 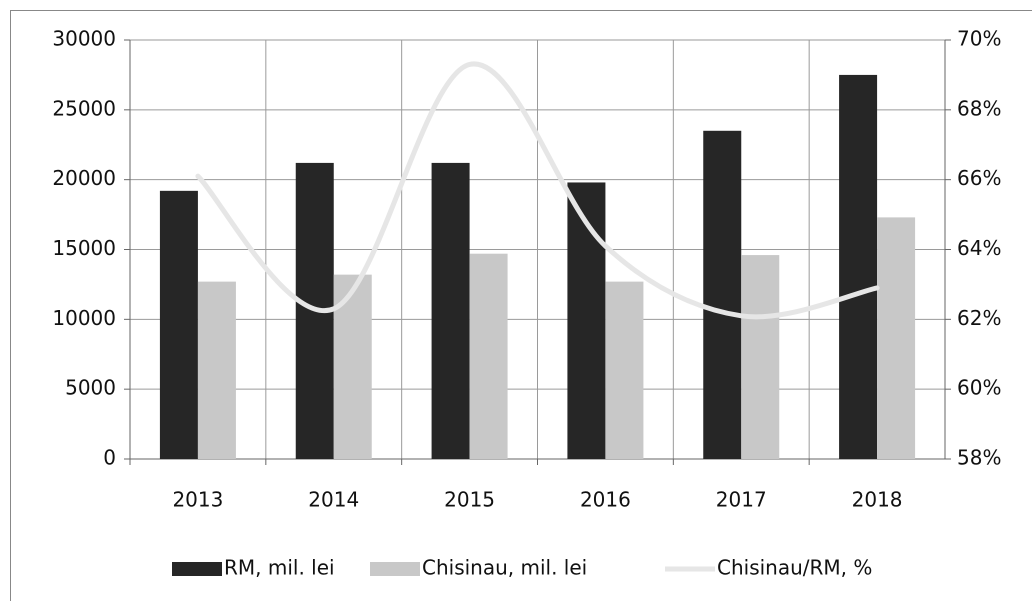 What do you see at coordinates (877, 500) in the screenshot?
I see `x-tick-label: 2018` at bounding box center [877, 500].